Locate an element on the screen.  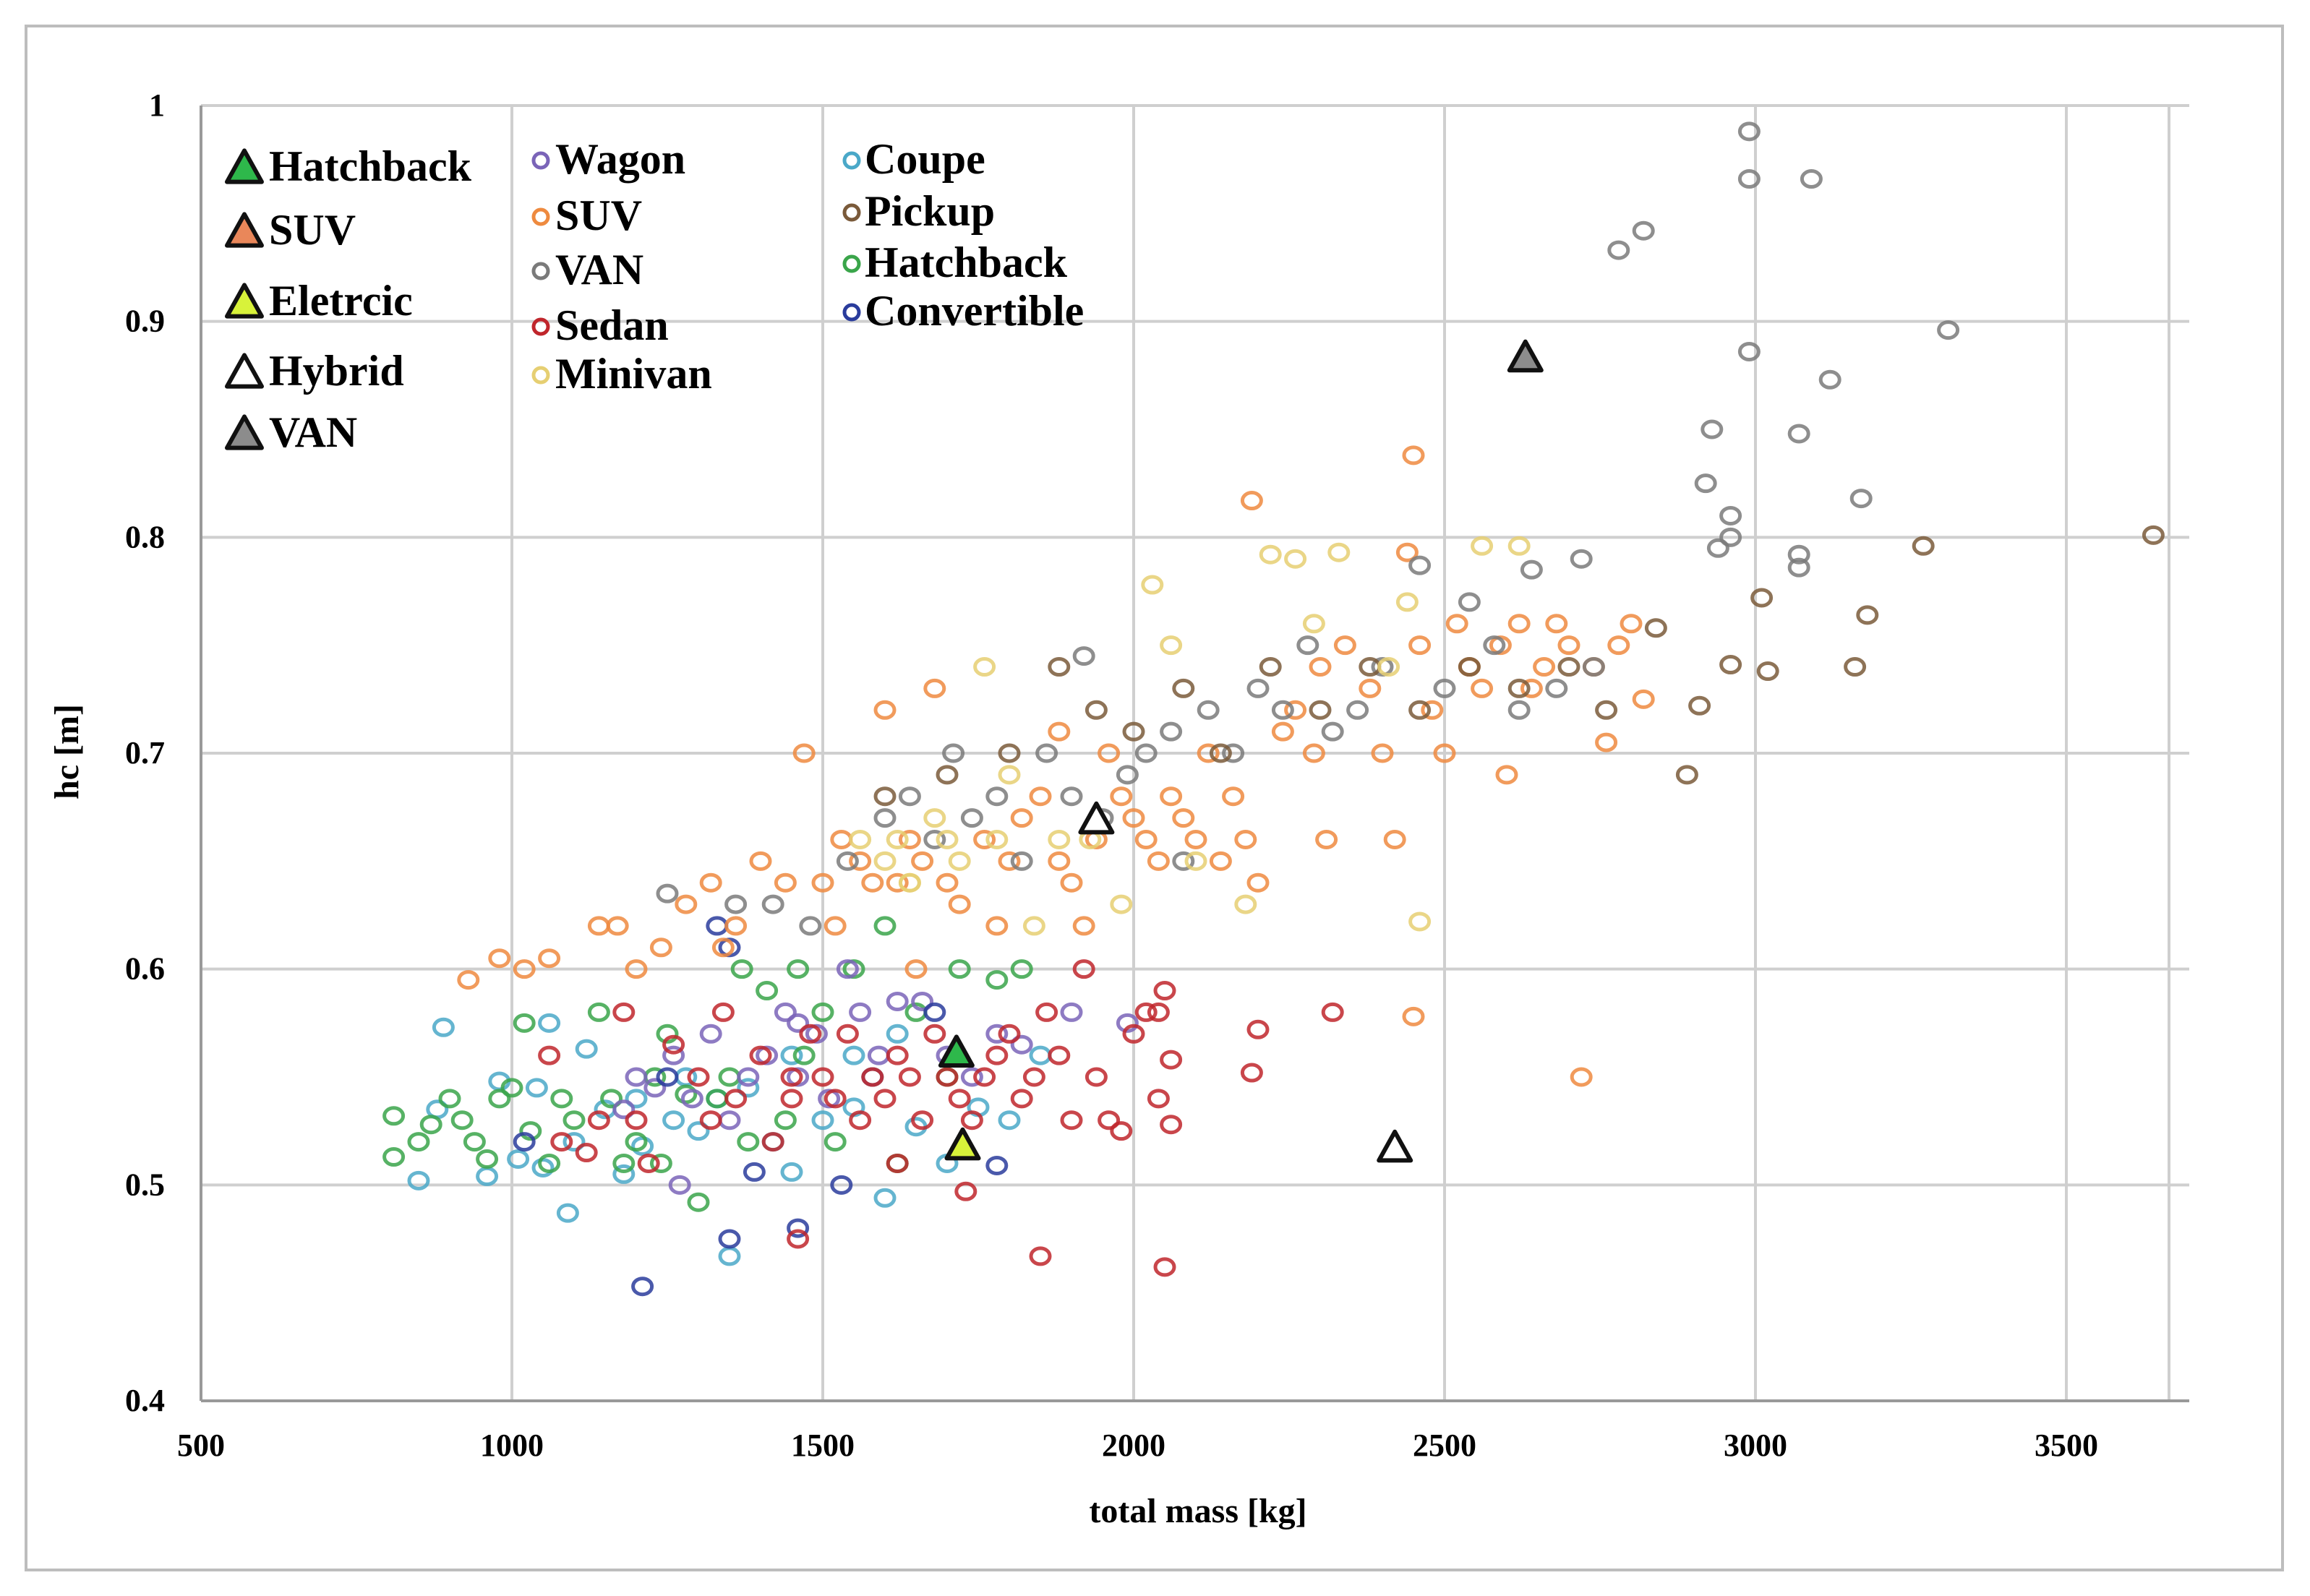
legend-label: SUV is located at coordinates (598, 215).